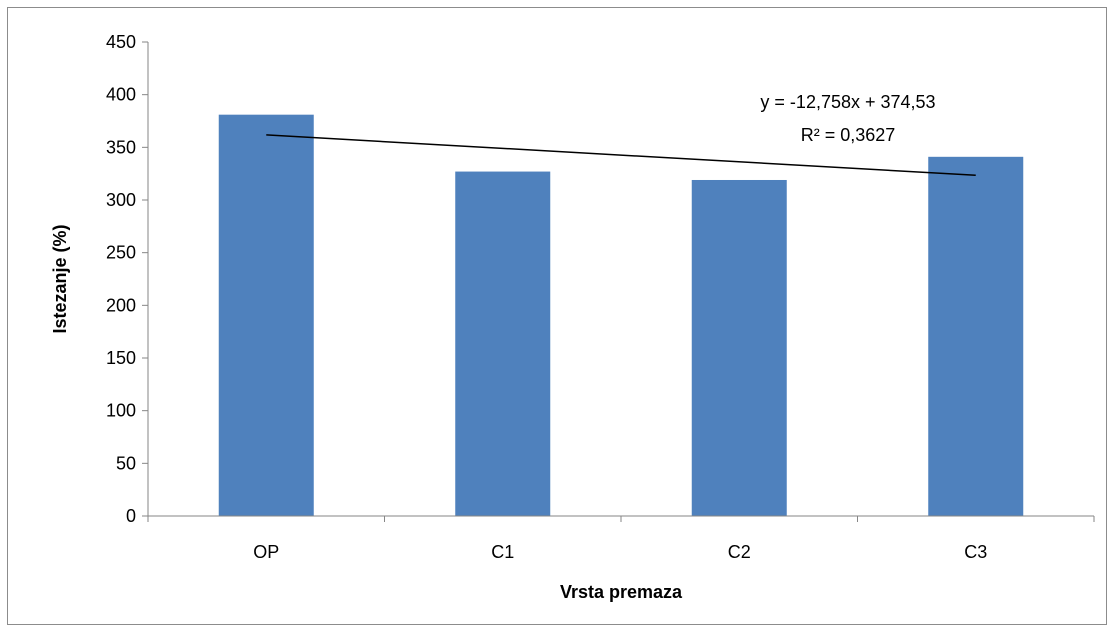  I want to click on x-ticks-group: OP C1 C2 C3, so click(621, 539).